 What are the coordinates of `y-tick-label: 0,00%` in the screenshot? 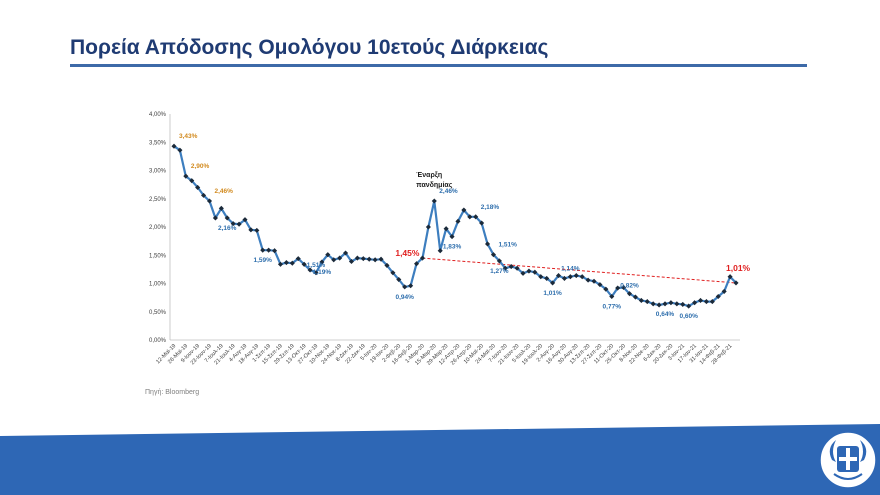 It's located at (158, 341).